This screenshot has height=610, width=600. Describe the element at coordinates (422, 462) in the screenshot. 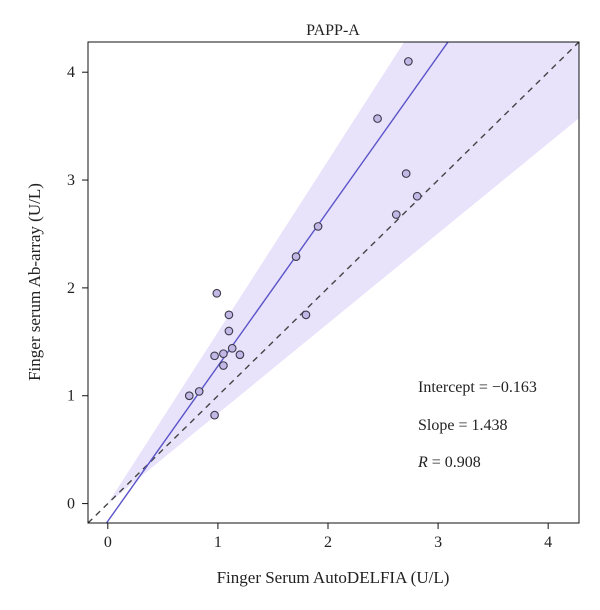

I see `annotation-r-symbol: R` at that location.